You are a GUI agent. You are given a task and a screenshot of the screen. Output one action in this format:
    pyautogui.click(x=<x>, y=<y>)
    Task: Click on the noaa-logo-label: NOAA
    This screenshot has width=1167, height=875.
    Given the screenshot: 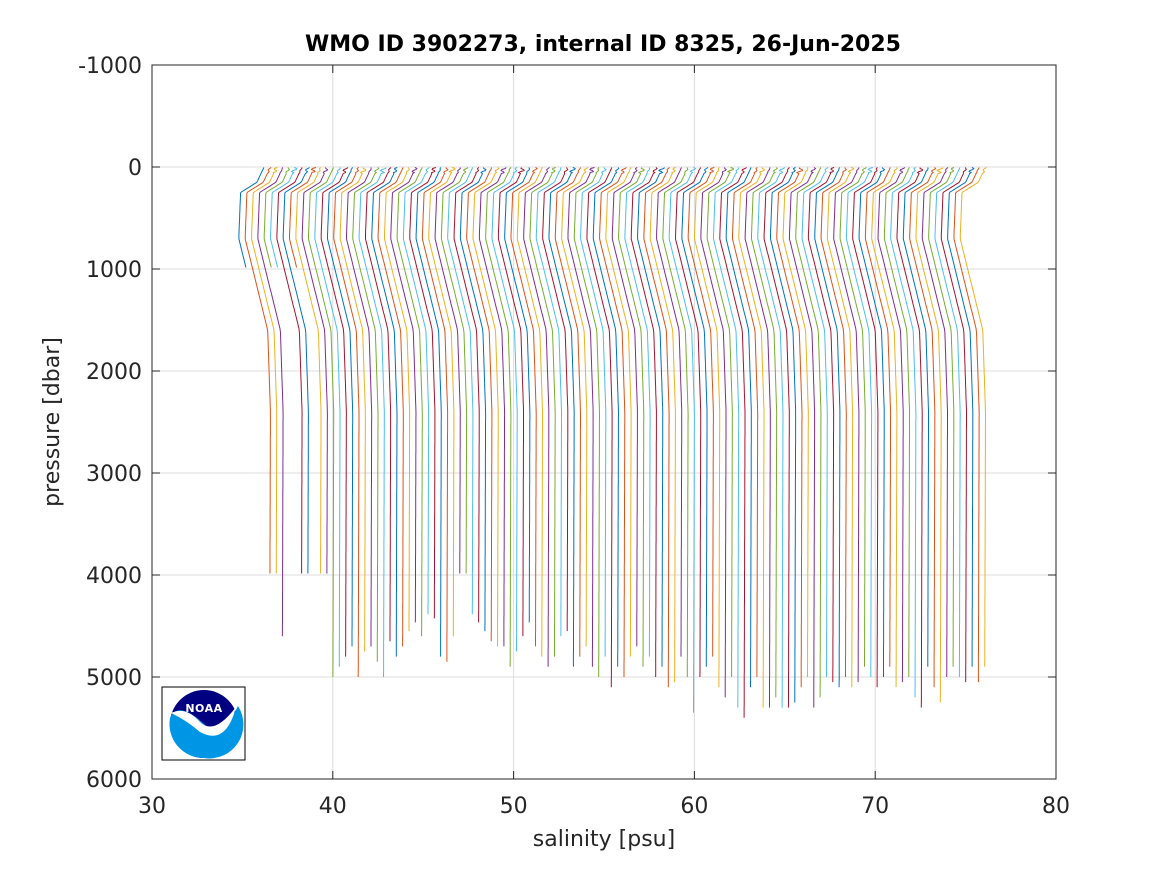 What is the action you would take?
    pyautogui.click(x=203, y=708)
    